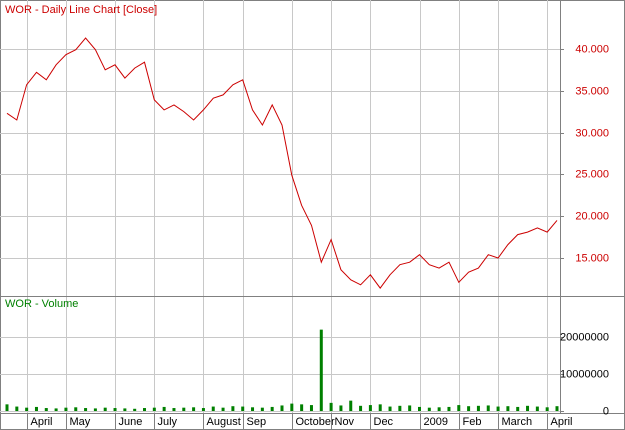  I want to click on x-tick-label: May, so click(80, 422).